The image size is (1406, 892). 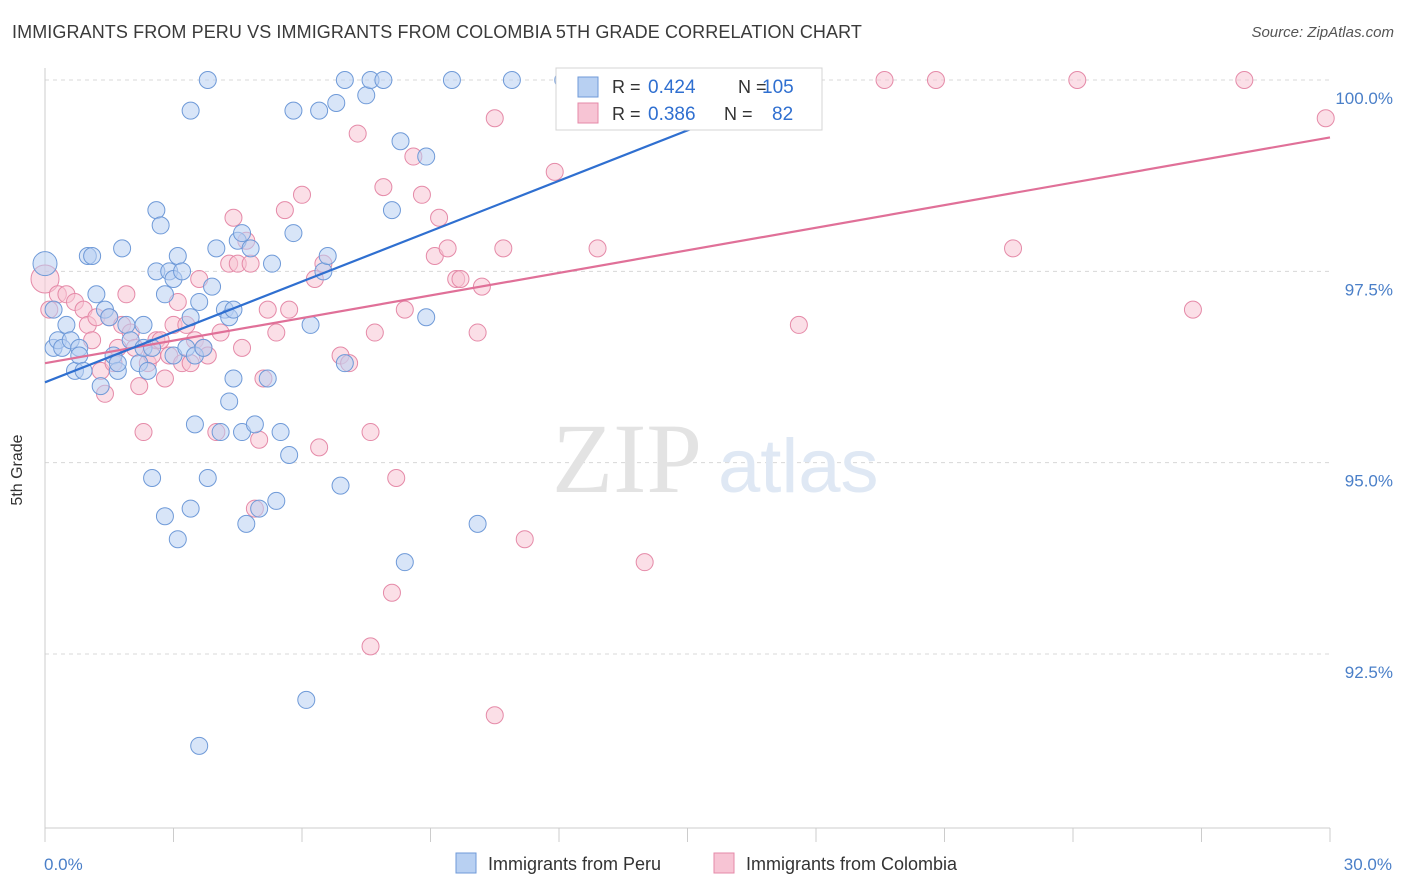 What do you see at coordinates (466, 863) in the screenshot?
I see `bottom-legend-peru-swatch` at bounding box center [466, 863].